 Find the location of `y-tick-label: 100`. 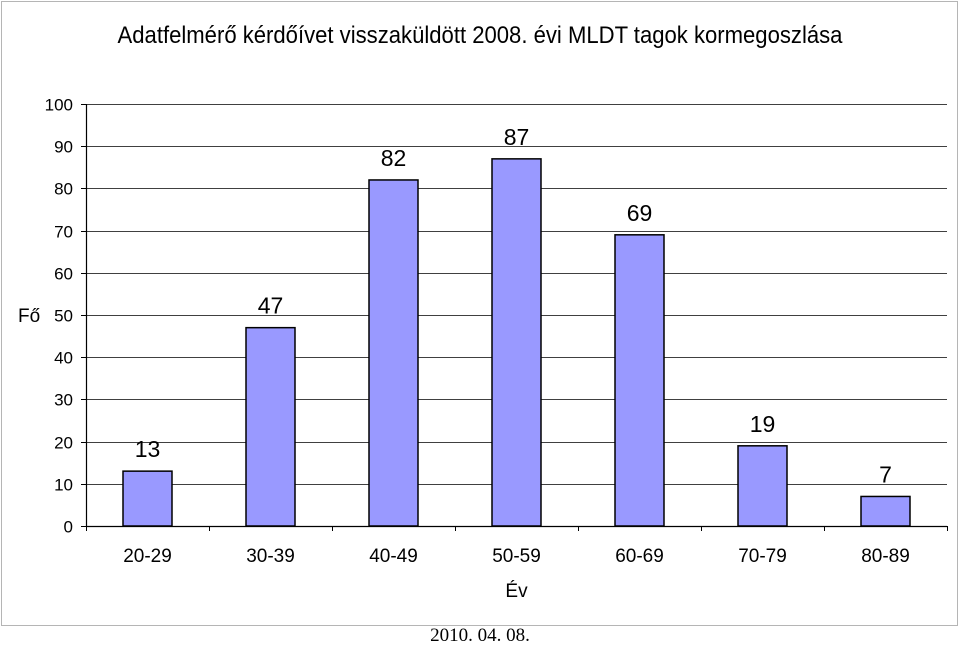

y-tick-label: 100 is located at coordinates (59, 105).